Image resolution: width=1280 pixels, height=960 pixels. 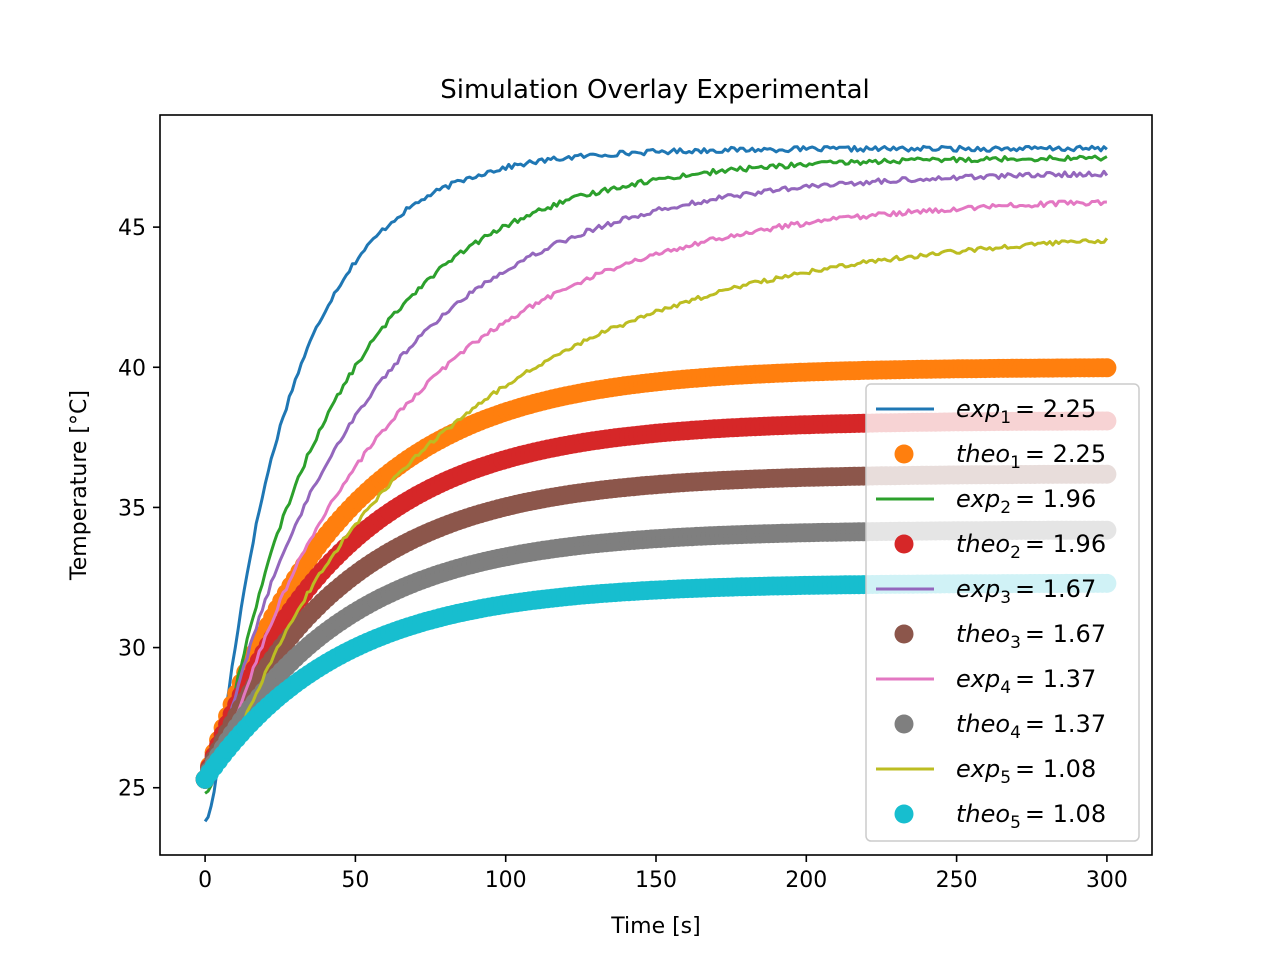 I want to click on x-tick-label: 100, so click(x=506, y=880).